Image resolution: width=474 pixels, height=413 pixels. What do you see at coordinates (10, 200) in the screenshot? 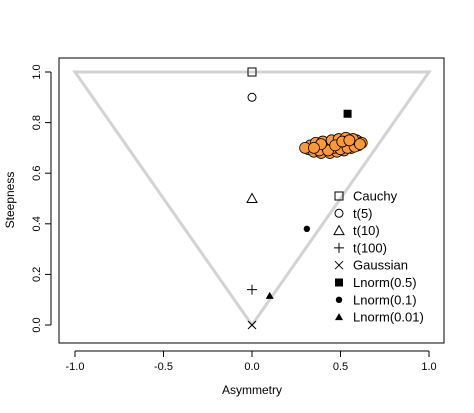
I see `y-axis-title: Steepness` at bounding box center [10, 200].